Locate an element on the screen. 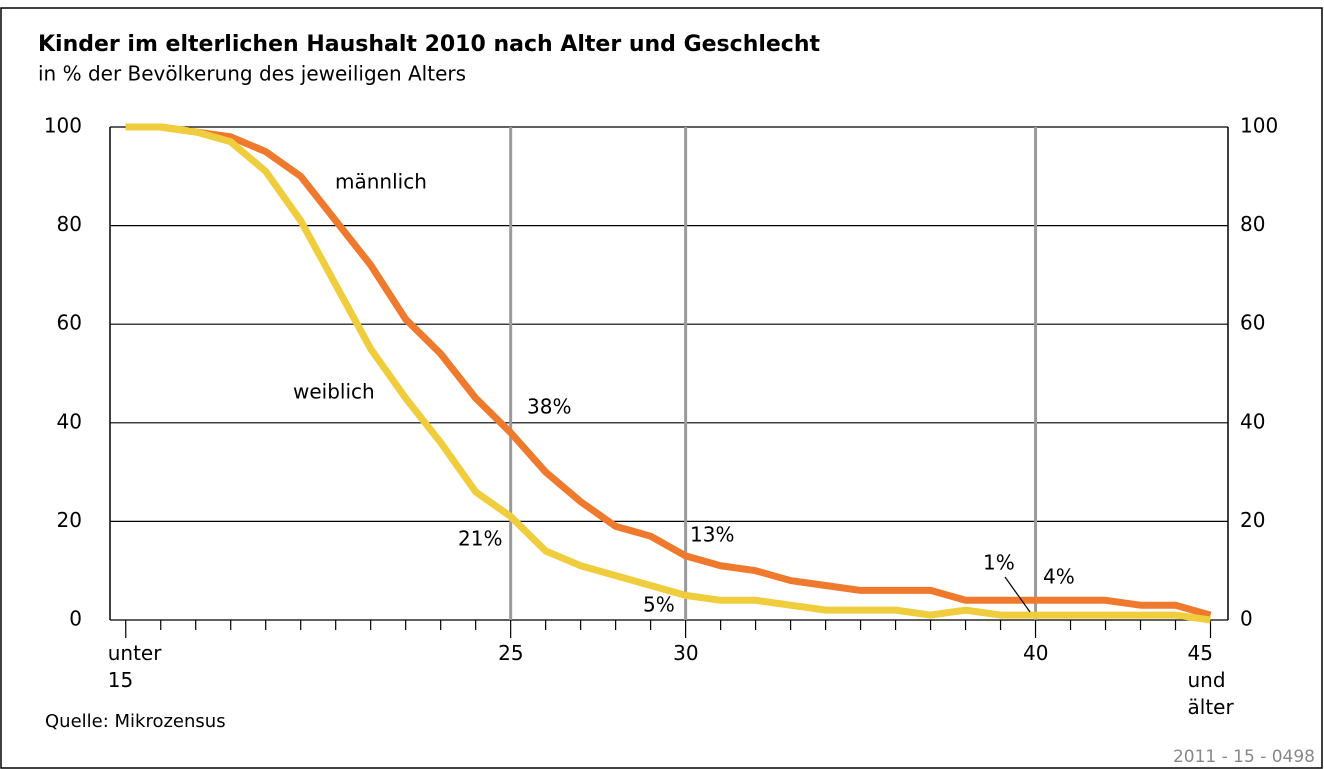 The width and height of the screenshot is (1324, 769). x-tick-label: 25 is located at coordinates (511, 653).